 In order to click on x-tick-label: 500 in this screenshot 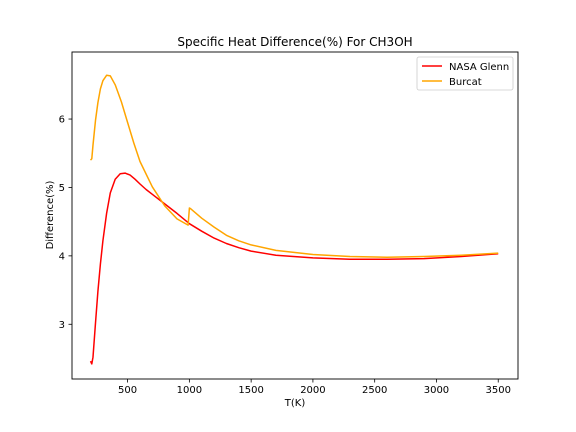, I will do `click(127, 390)`.